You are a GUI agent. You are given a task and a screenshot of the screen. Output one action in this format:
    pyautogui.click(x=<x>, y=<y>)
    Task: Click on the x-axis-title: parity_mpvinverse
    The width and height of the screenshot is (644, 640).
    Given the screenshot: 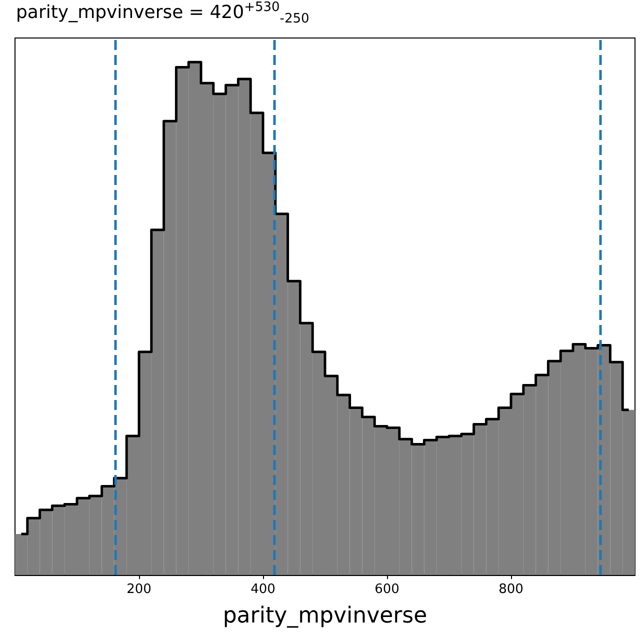 What is the action you would take?
    pyautogui.click(x=325, y=616)
    